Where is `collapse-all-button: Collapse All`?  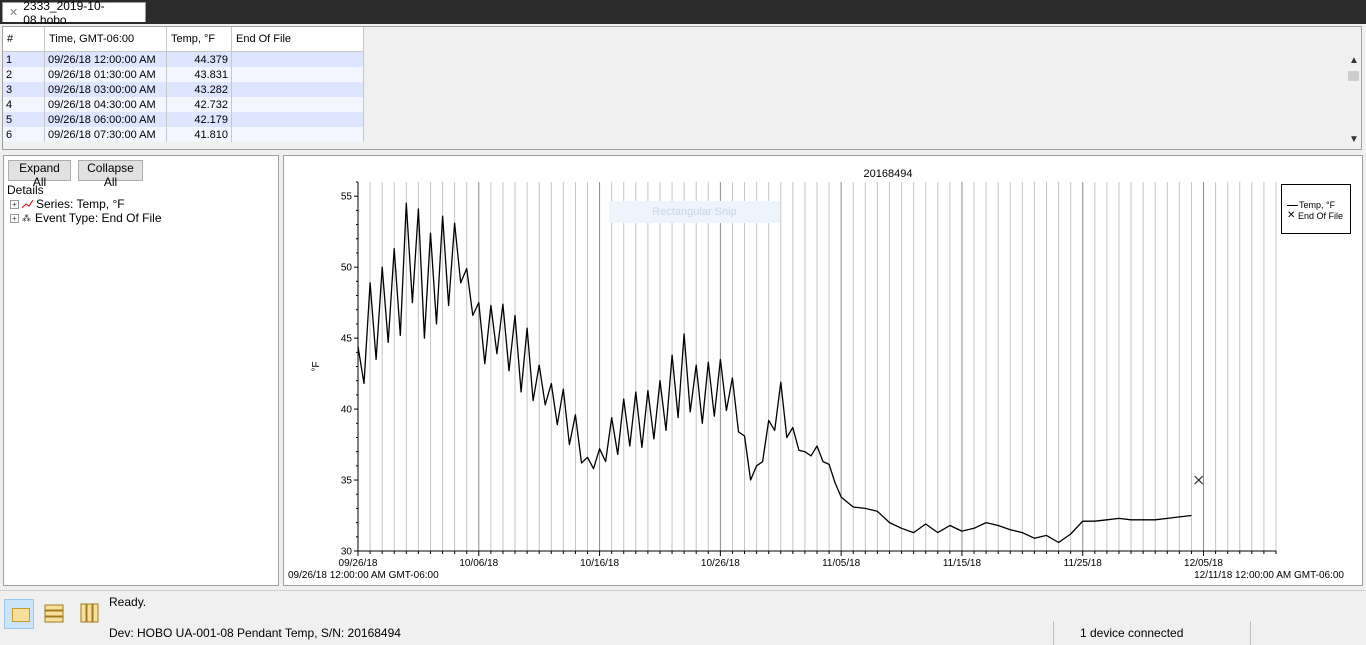
collapse-all-button: Collapse All is located at coordinates (110, 174).